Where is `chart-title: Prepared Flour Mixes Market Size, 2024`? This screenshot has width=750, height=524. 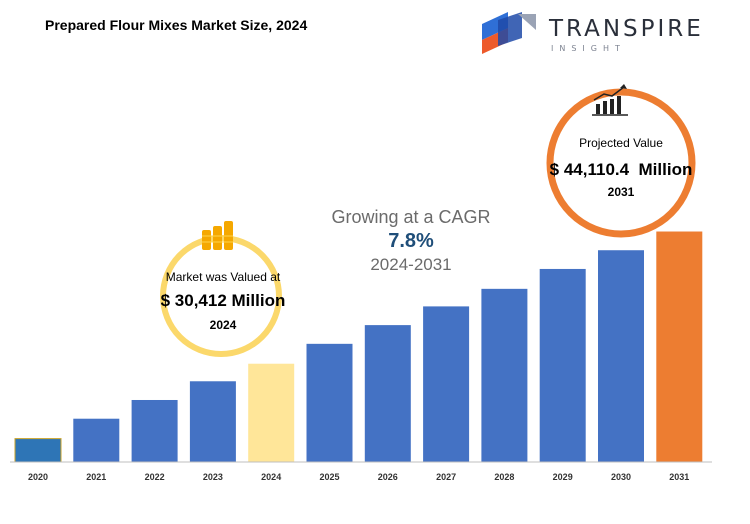 chart-title: Prepared Flour Mixes Market Size, 2024 is located at coordinates (176, 25).